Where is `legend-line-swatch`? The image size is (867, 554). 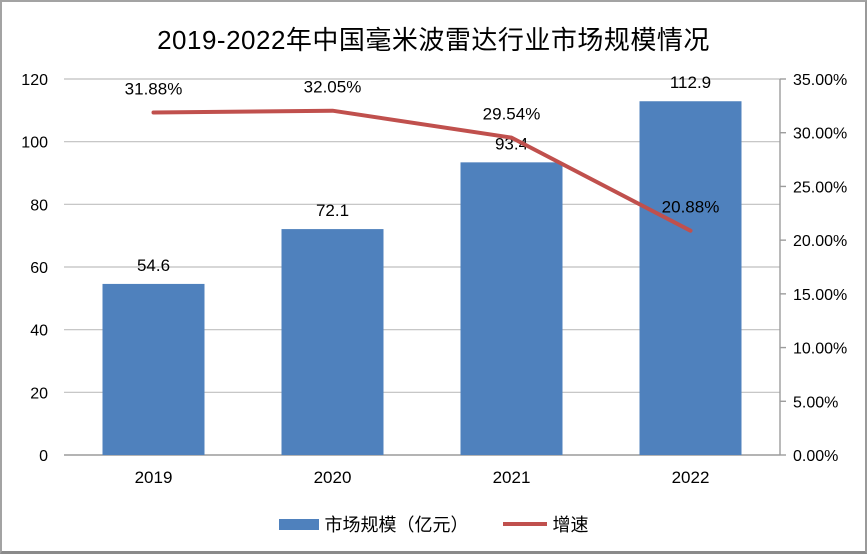 legend-line-swatch is located at coordinates (524, 524).